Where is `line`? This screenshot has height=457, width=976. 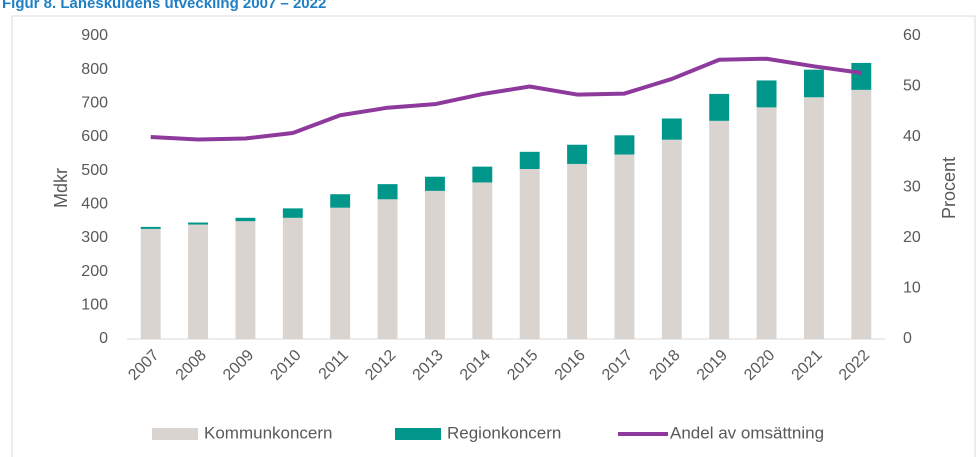 line is located at coordinates (506, 99).